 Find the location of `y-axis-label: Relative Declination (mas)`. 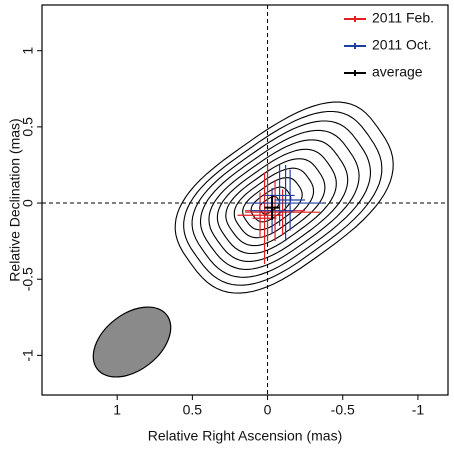

y-axis-label: Relative Declination (mas) is located at coordinates (15, 199).